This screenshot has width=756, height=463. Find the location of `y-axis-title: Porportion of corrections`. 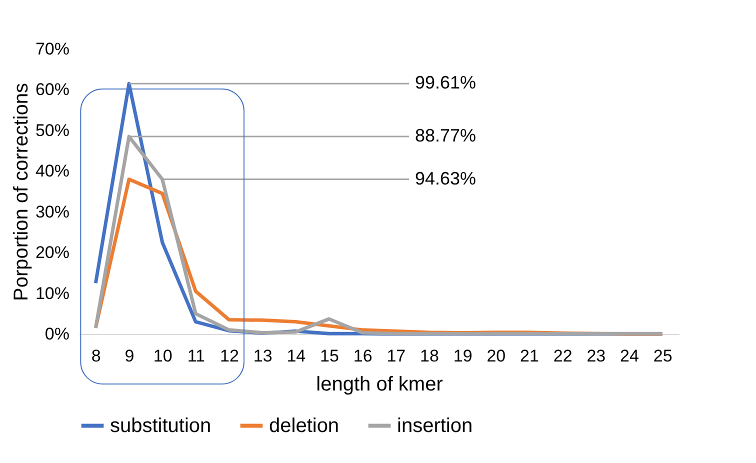

y-axis-title: Porportion of corrections is located at coordinates (21, 192).